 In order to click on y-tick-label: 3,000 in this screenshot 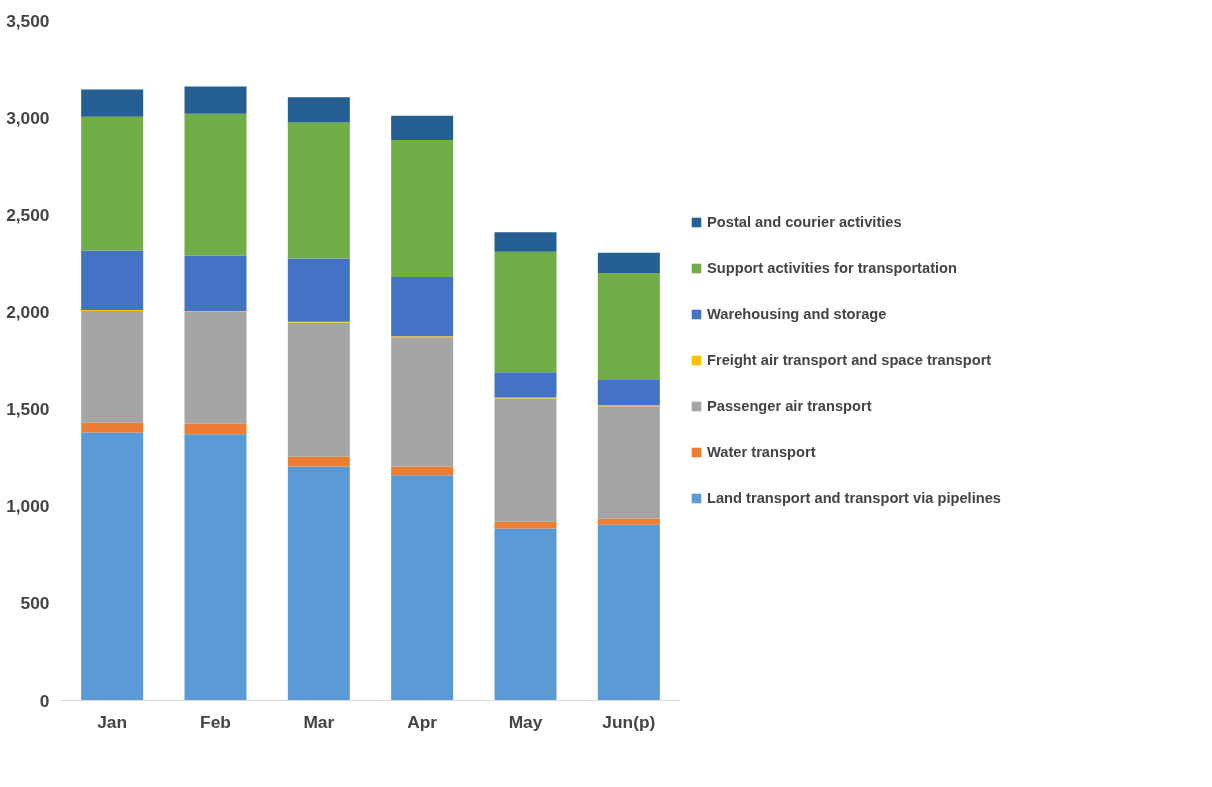, I will do `click(28, 117)`.